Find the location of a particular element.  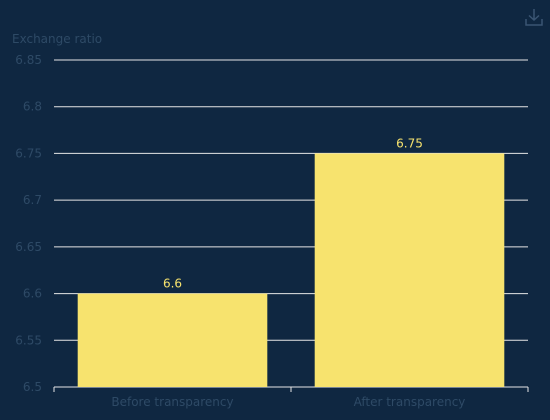

x-tick-label: After transparency is located at coordinates (410, 402).